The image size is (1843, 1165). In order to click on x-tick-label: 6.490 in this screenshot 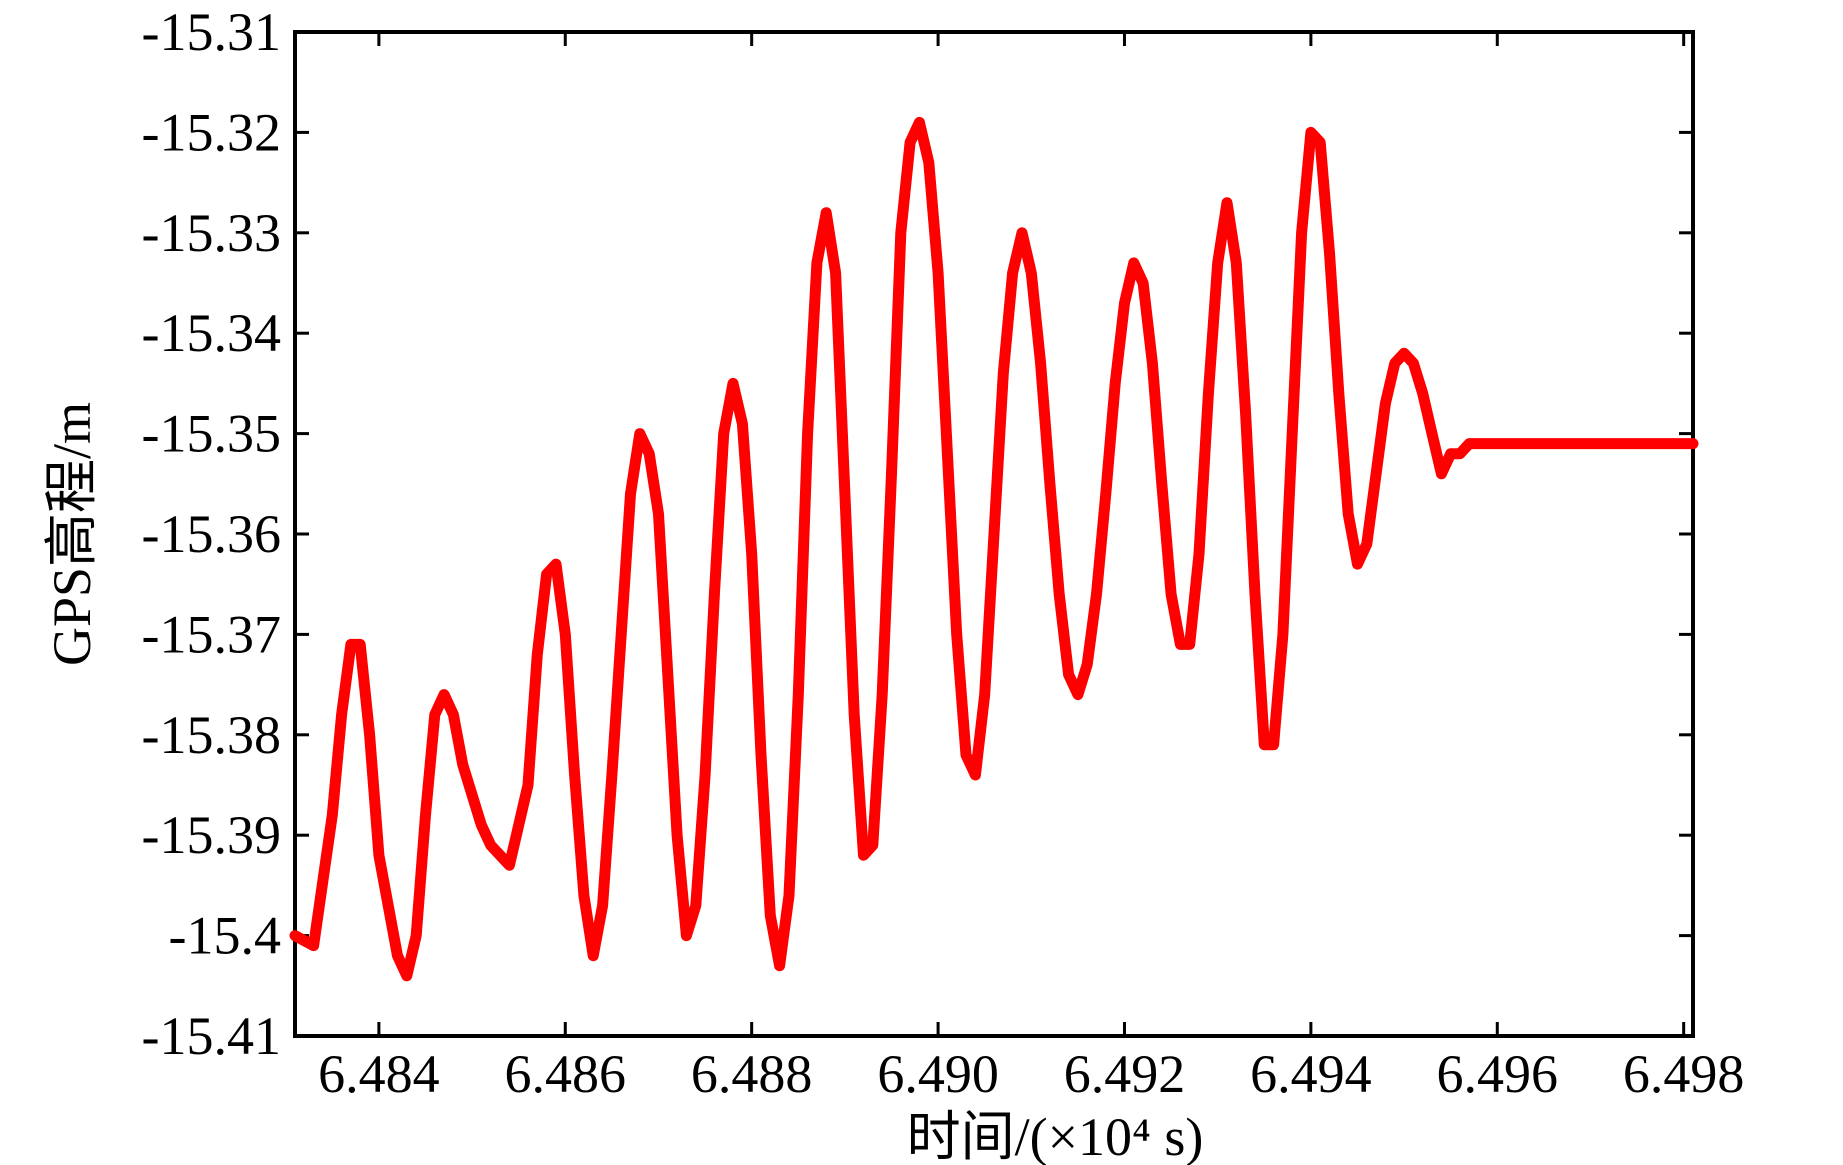, I will do `click(938, 1074)`.